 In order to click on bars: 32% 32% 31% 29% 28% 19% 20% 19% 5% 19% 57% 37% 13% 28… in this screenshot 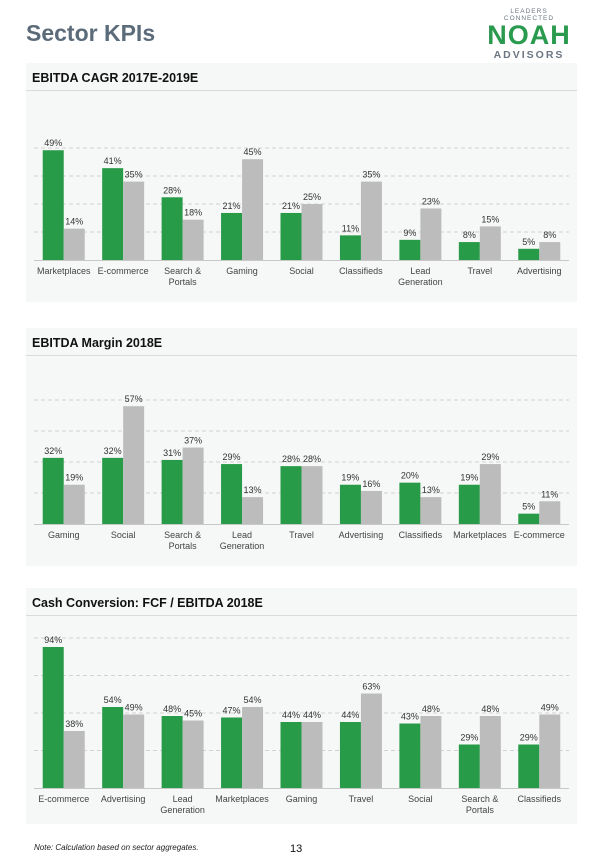, I will do `click(301, 459)`.